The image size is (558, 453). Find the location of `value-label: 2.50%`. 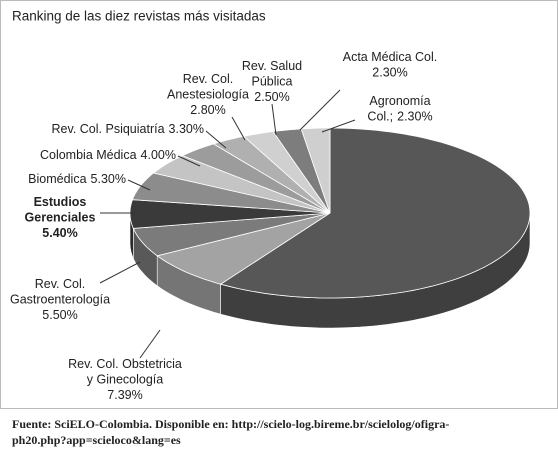

value-label: 2.50% is located at coordinates (271, 97).